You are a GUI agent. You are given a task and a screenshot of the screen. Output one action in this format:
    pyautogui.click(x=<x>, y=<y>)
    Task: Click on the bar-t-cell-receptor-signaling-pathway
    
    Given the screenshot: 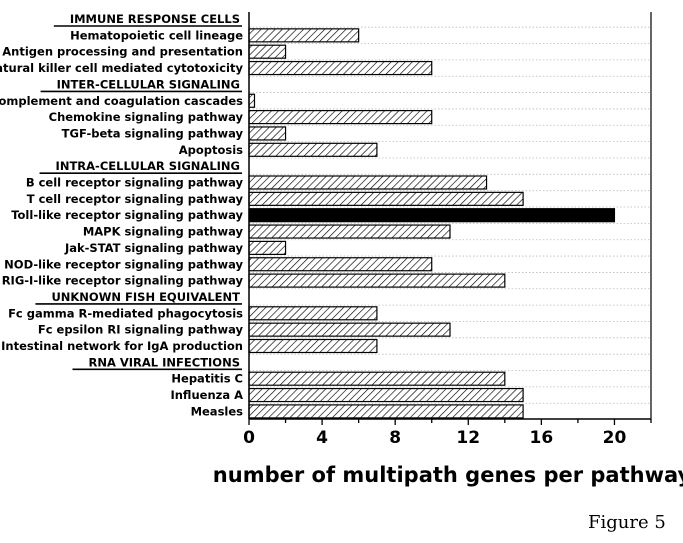 What is the action you would take?
    pyautogui.click(x=386, y=198)
    